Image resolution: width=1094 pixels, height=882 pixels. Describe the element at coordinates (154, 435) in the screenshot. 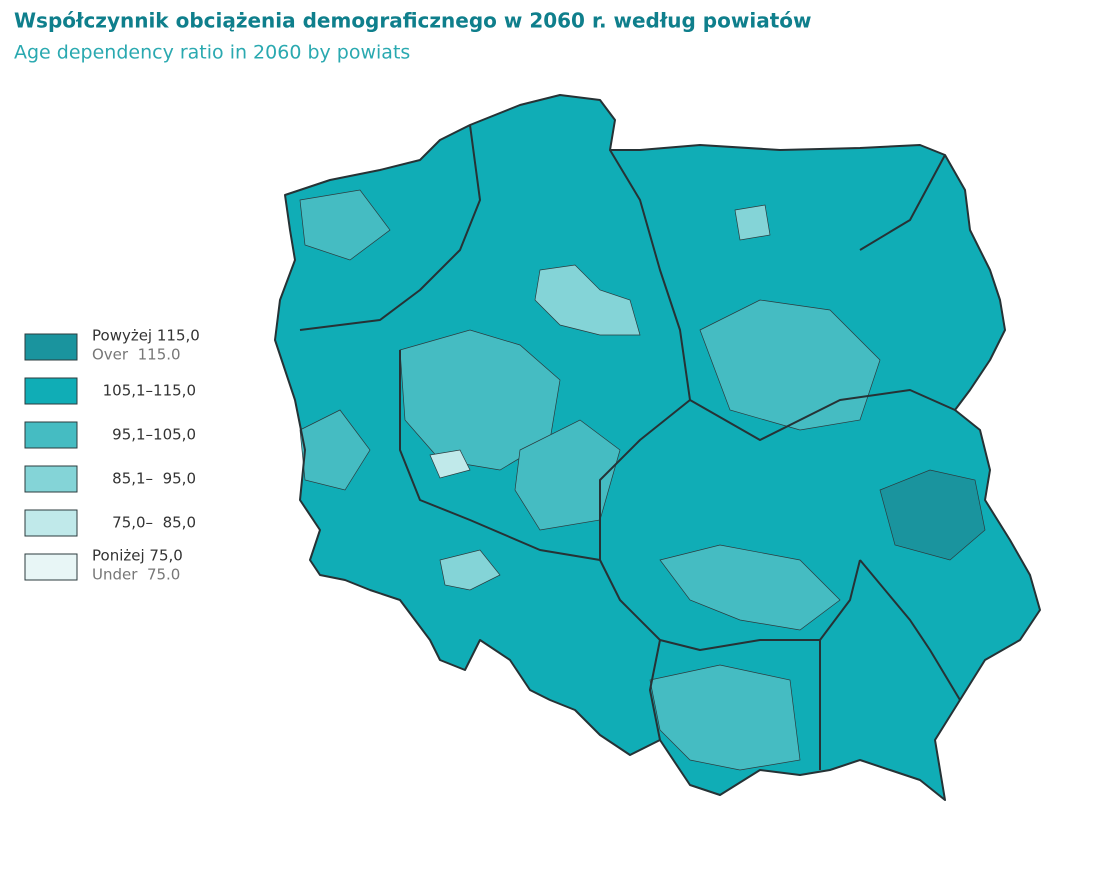

I see `legend-label: 95,1–105,0` at that location.